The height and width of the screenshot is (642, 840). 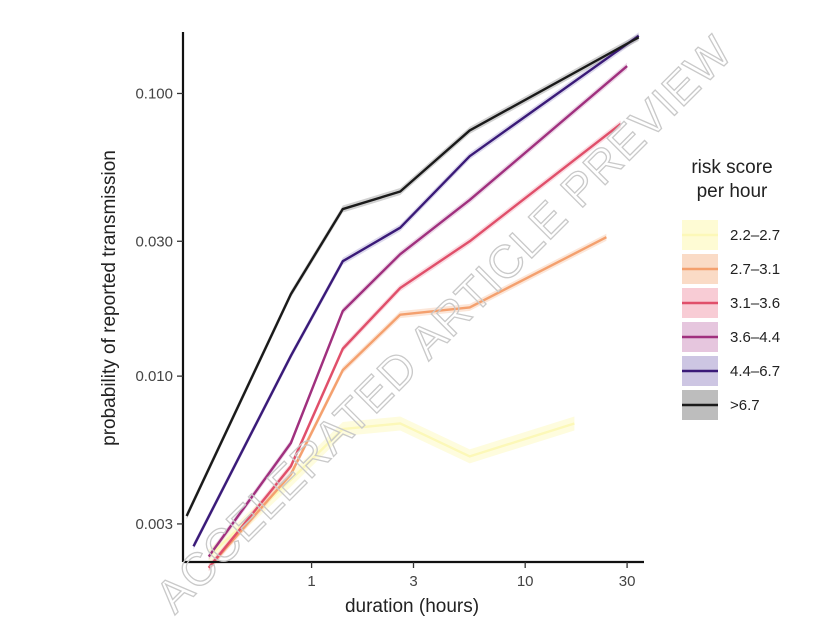 What do you see at coordinates (154, 524) in the screenshot?
I see `y-tick-label: 0.003` at bounding box center [154, 524].